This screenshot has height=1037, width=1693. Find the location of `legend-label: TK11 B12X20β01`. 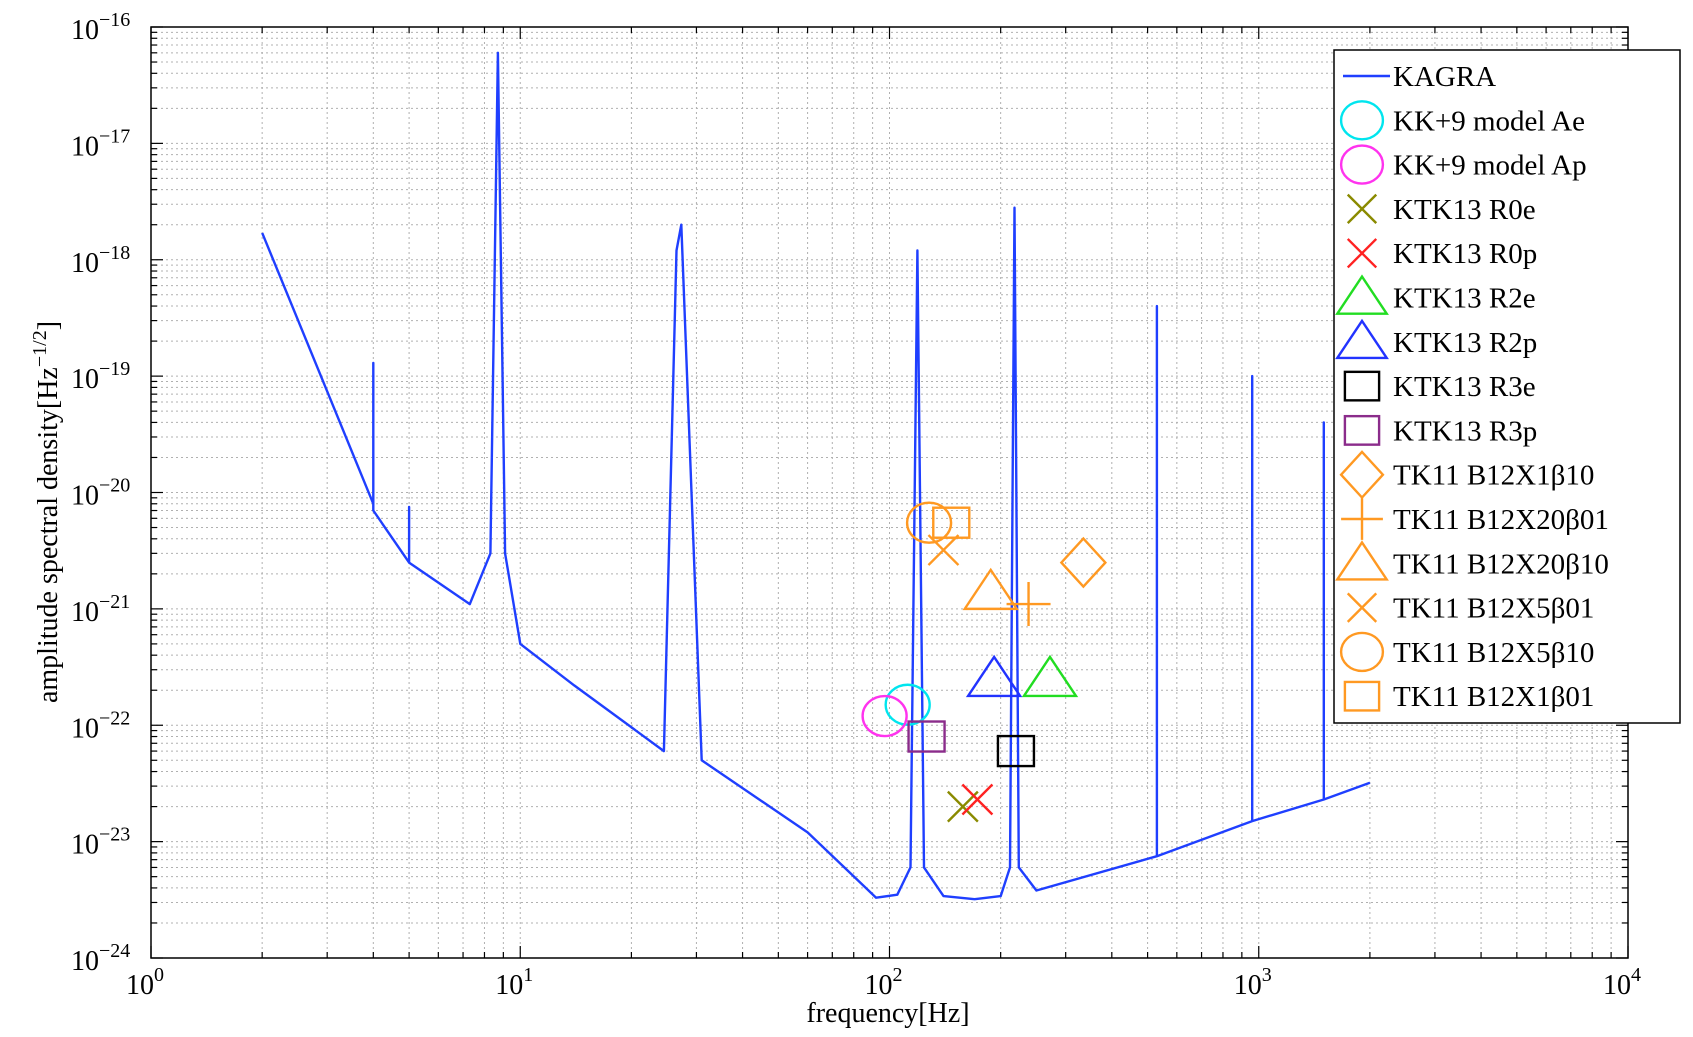

legend-label: TK11 B12X20β01 is located at coordinates (1501, 520).